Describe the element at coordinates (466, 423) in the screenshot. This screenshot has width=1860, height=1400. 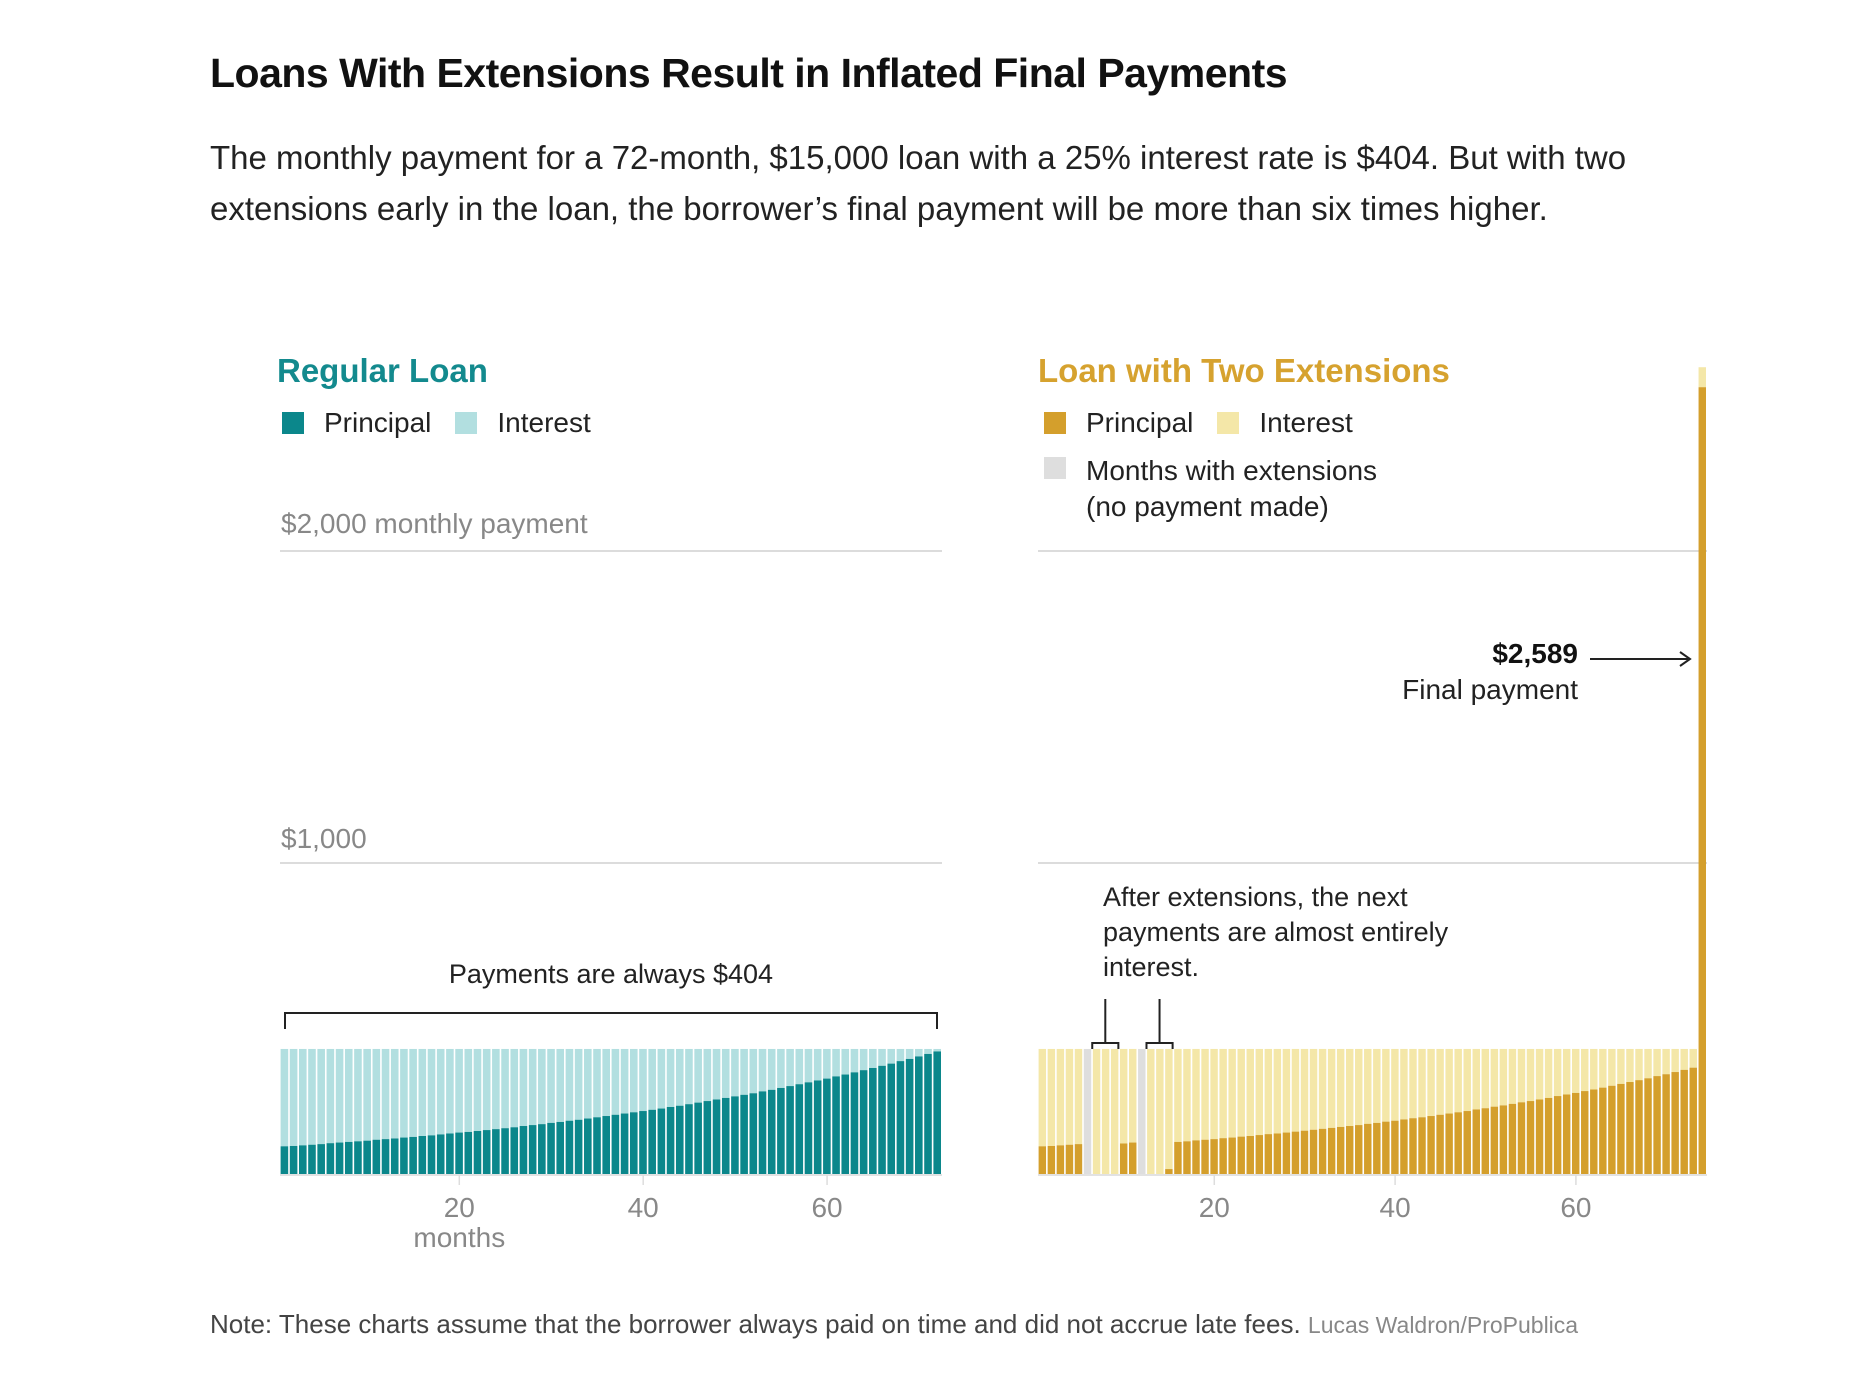
I see `interest-swatch` at that location.